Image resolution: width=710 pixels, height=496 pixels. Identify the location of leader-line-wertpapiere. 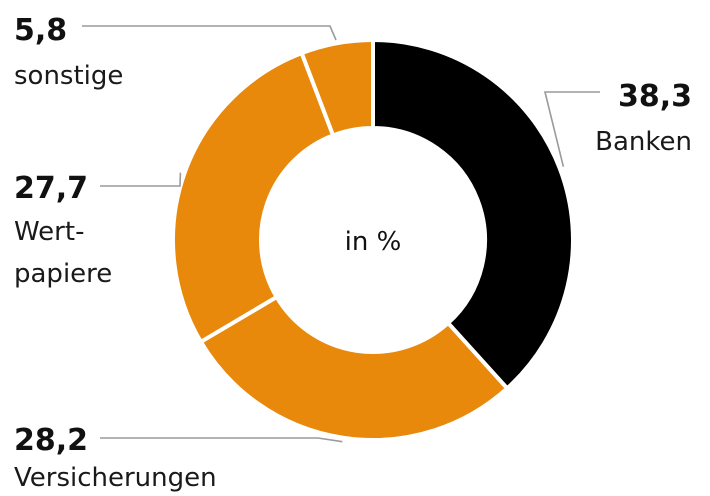
(141, 179).